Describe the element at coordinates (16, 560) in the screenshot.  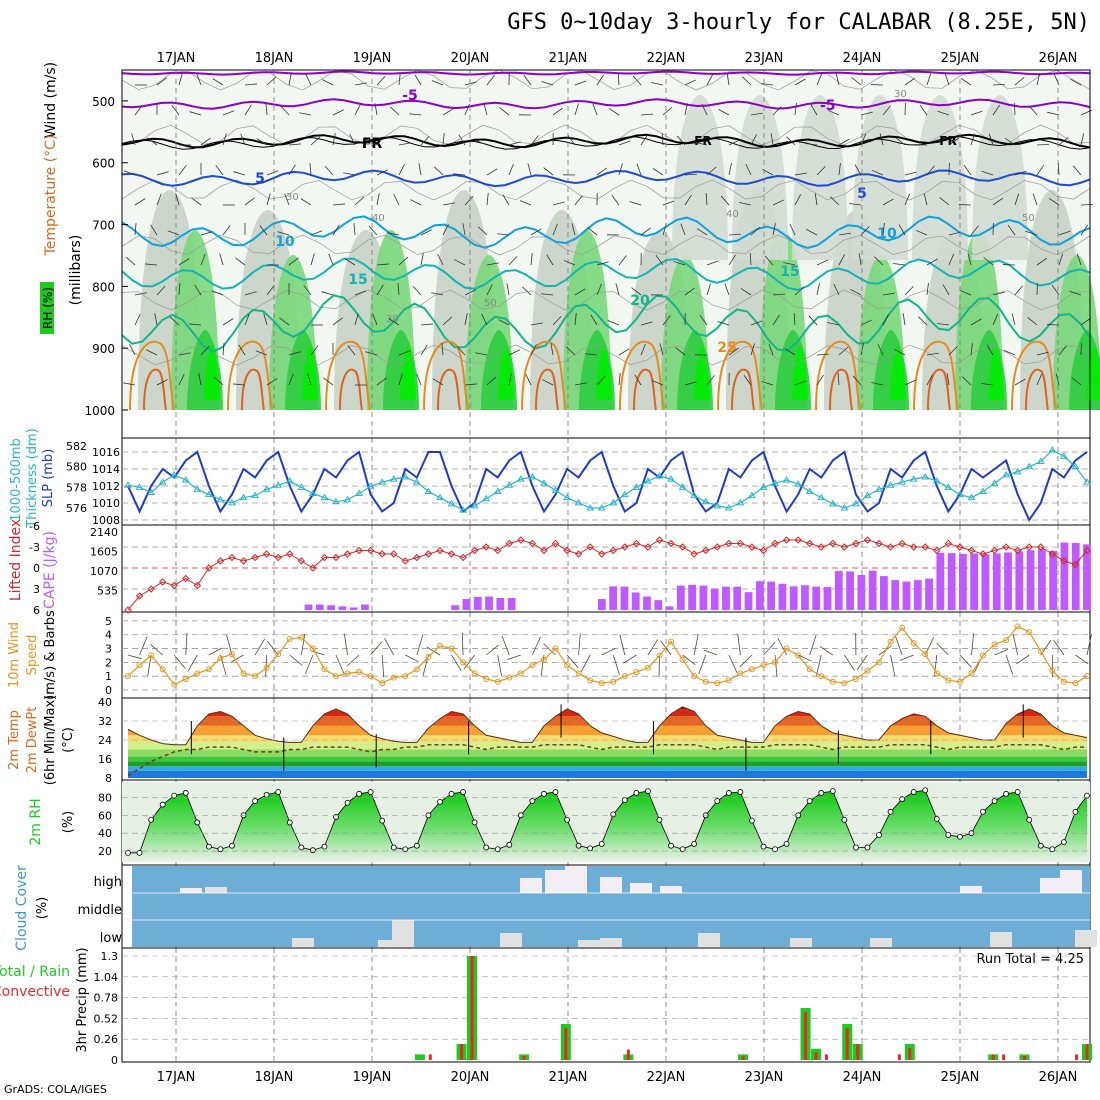
I see `axis-label-li: Lifted Index` at that location.